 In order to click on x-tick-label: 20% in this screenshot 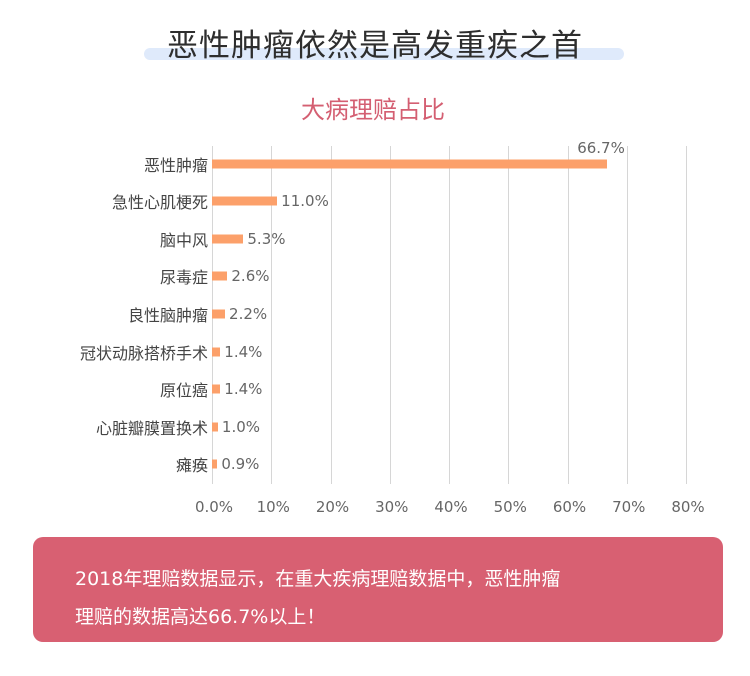, I will do `click(332, 507)`.